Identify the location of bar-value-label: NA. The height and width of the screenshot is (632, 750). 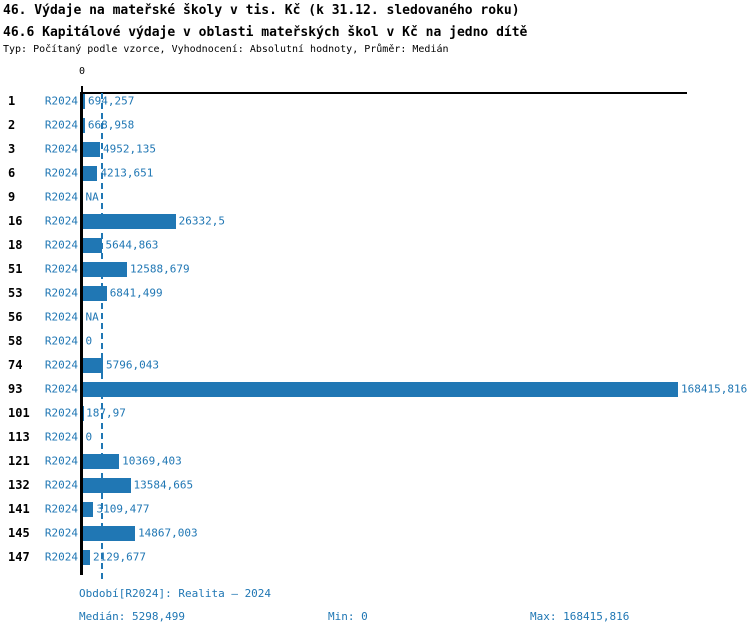
(92, 317).